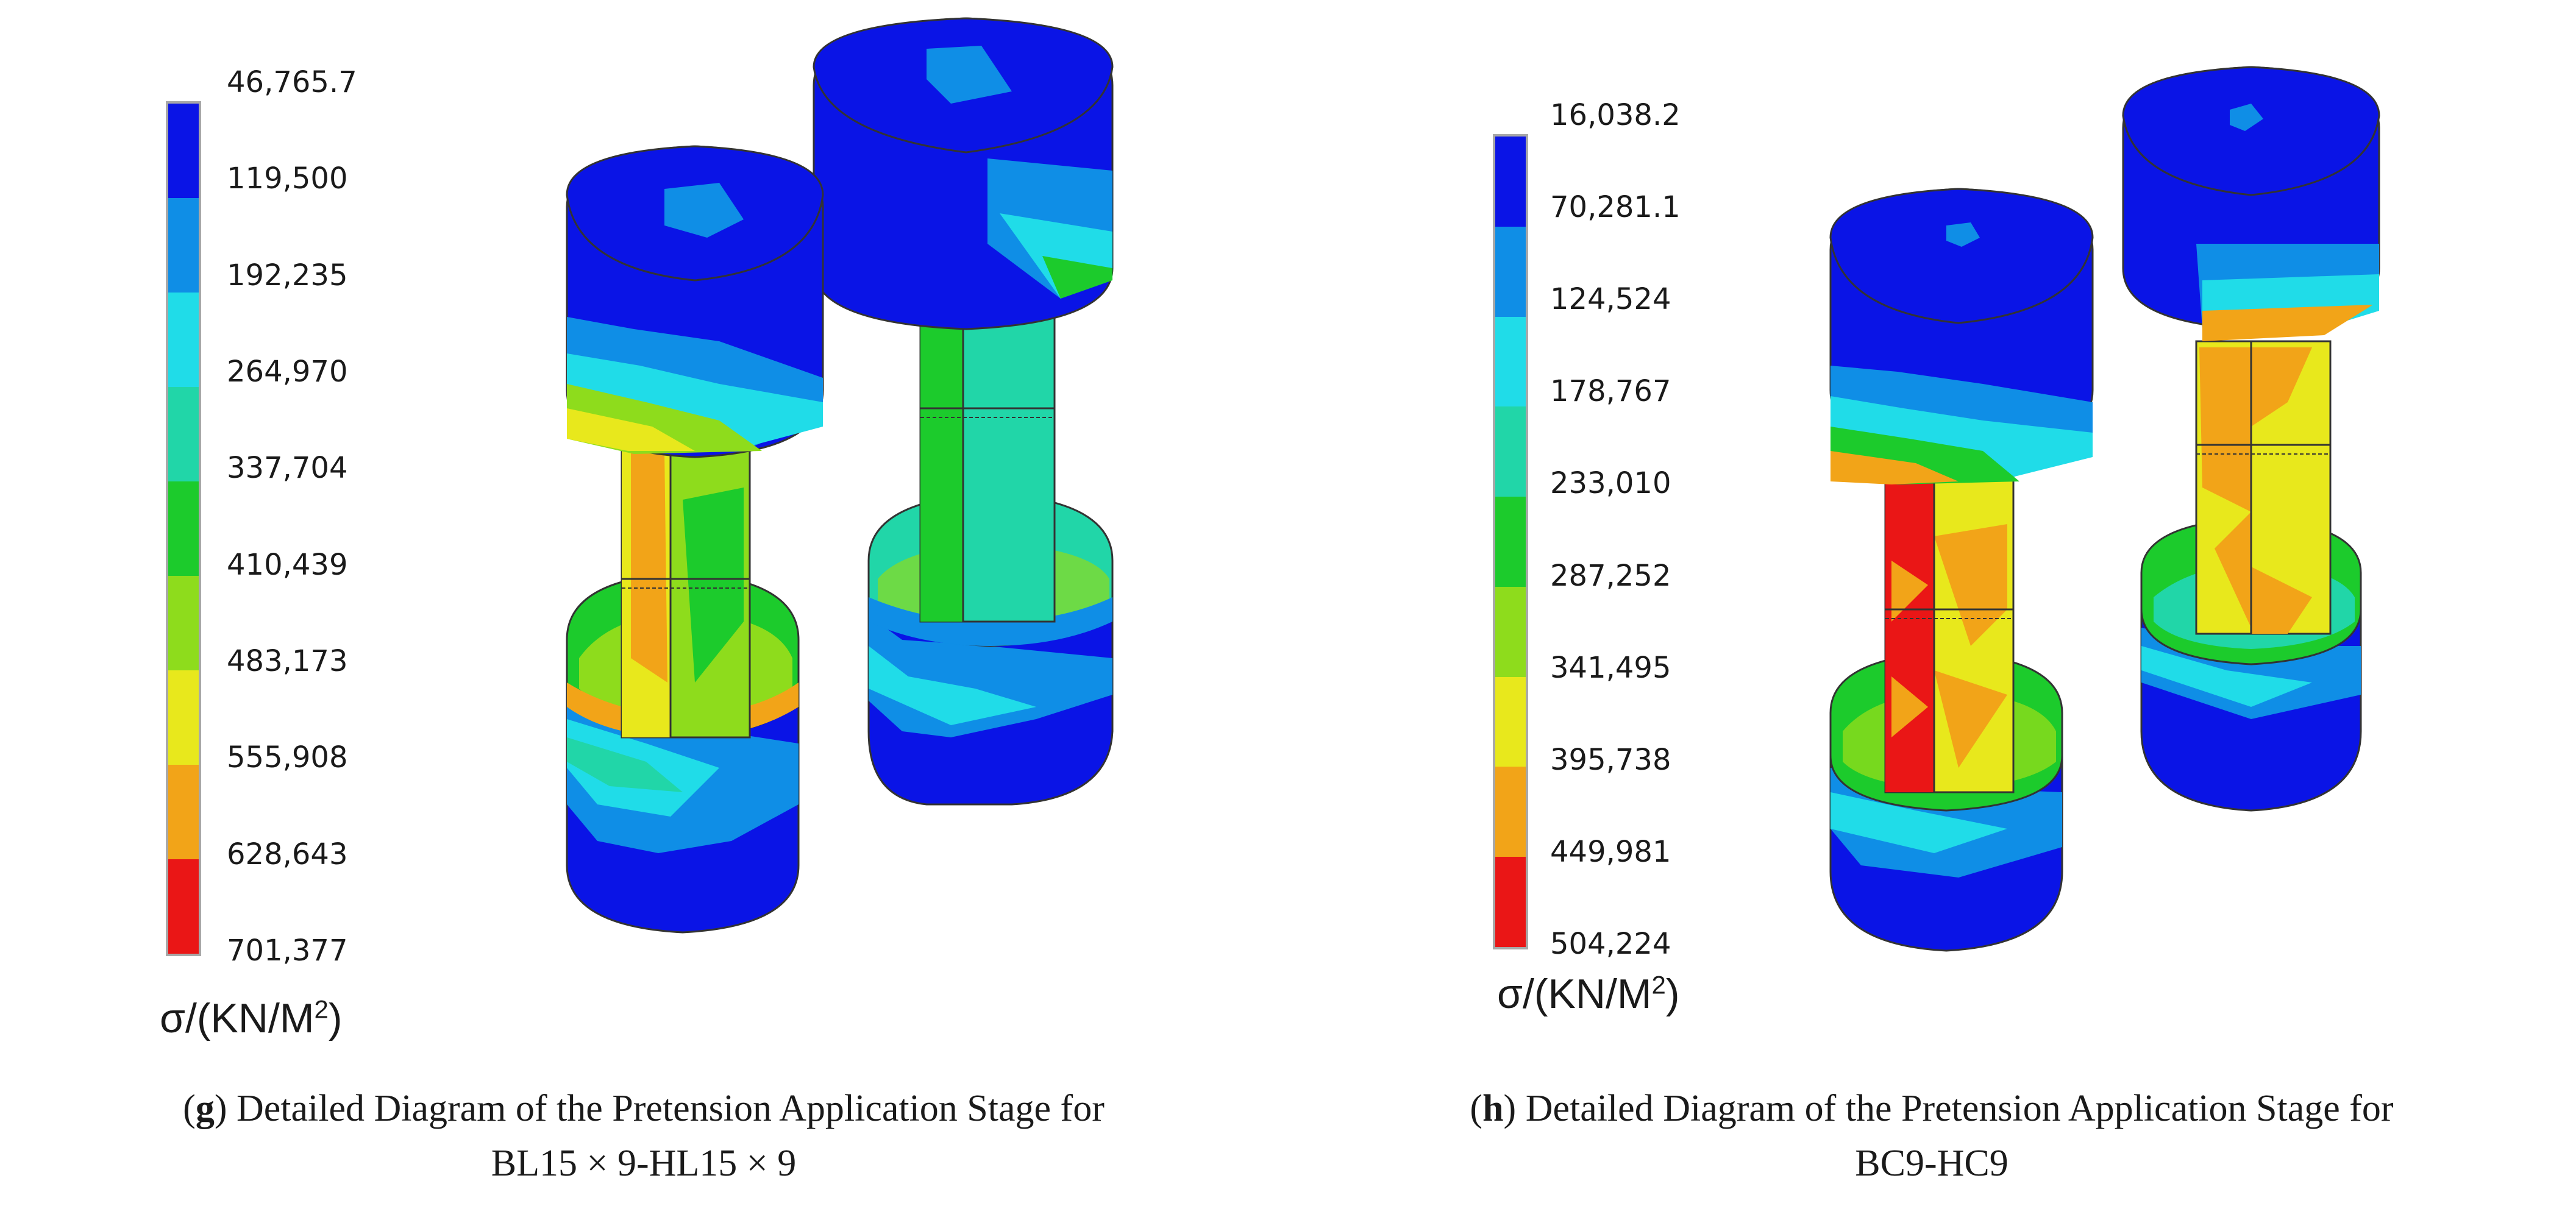  What do you see at coordinates (1615, 115) in the screenshot?
I see `colorbar-tick-label: 16,038.2` at bounding box center [1615, 115].